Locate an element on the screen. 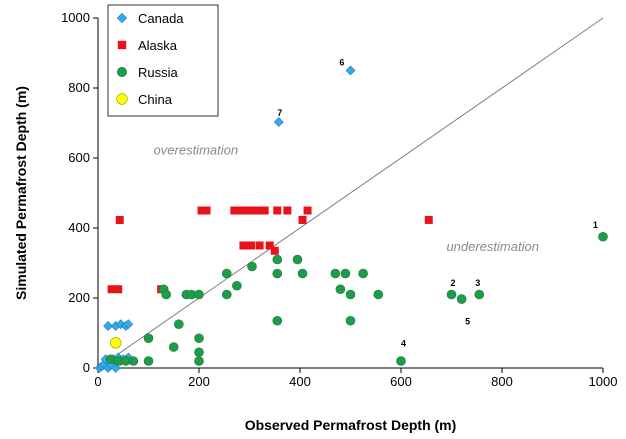 The image size is (626, 439). point-label: 1 is located at coordinates (595, 225).